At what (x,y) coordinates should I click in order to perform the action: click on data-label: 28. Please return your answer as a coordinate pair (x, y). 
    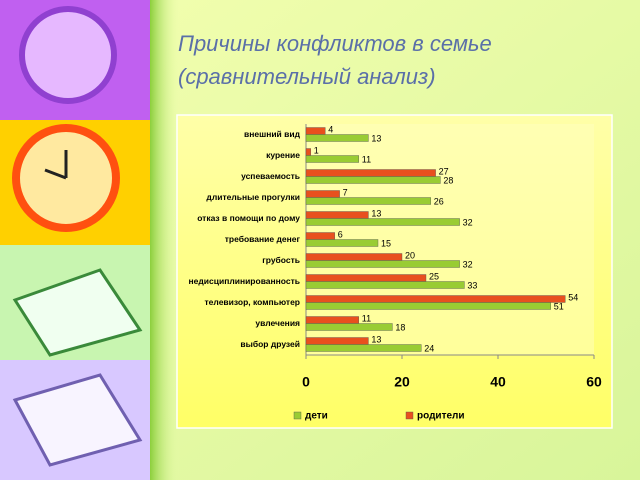
    Looking at the image, I should click on (448, 180).